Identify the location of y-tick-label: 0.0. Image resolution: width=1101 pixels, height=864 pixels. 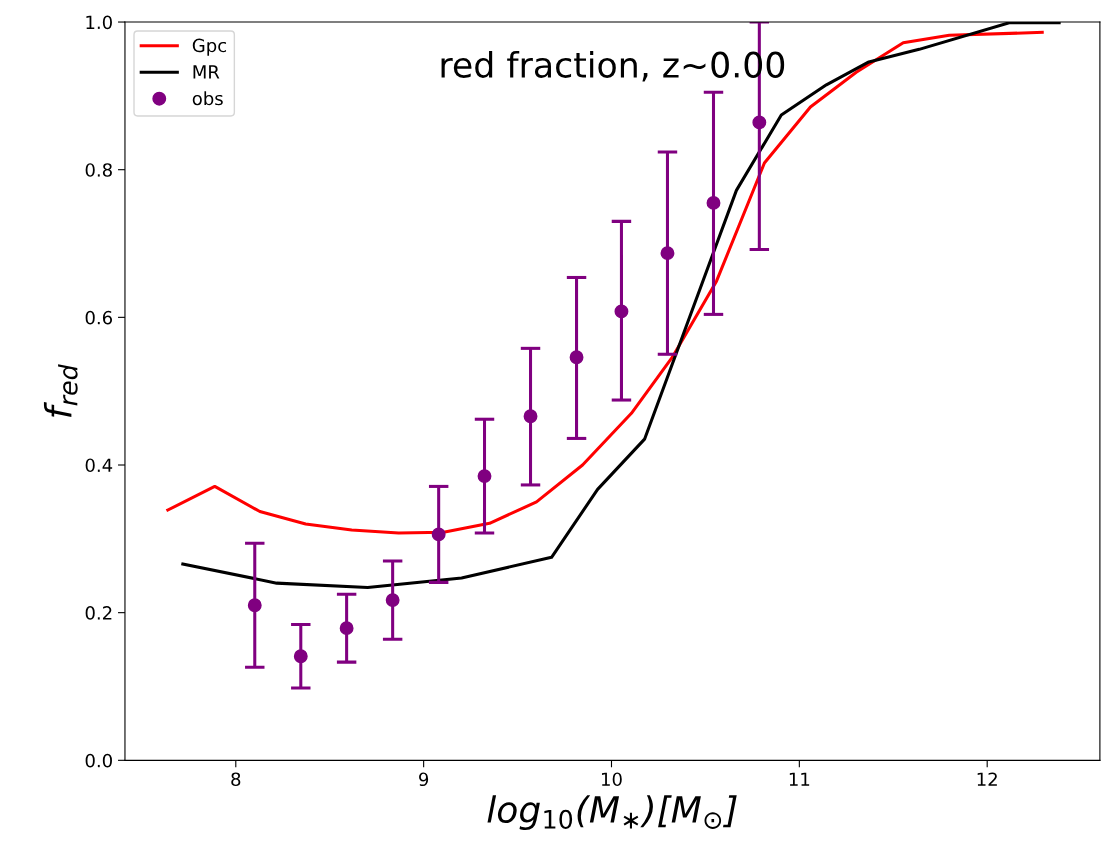
(98, 760).